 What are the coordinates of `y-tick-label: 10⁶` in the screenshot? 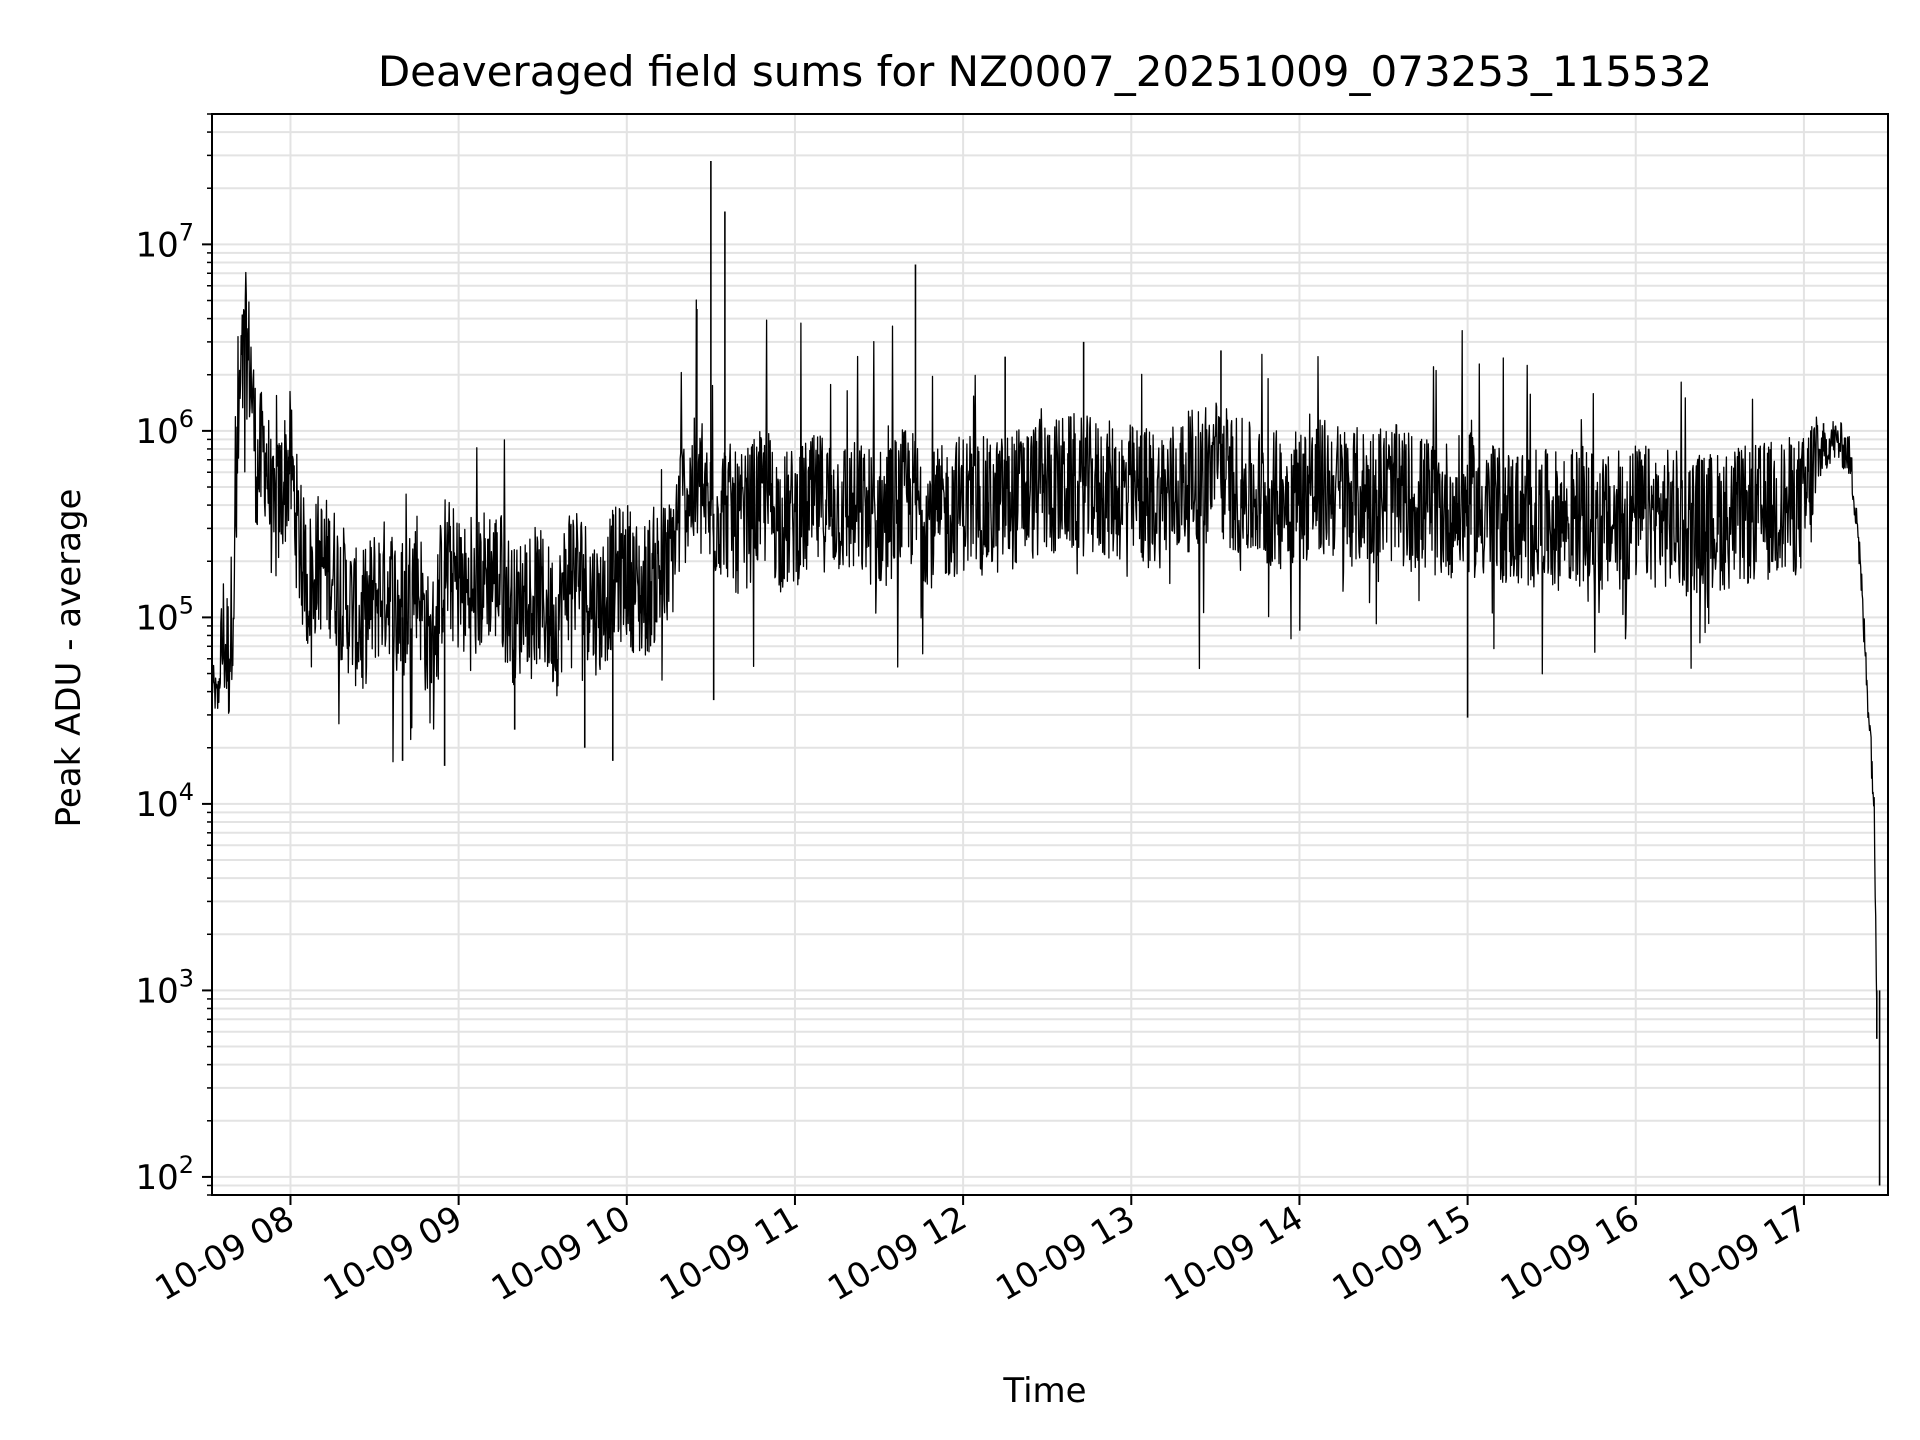 It's located at (164, 428).